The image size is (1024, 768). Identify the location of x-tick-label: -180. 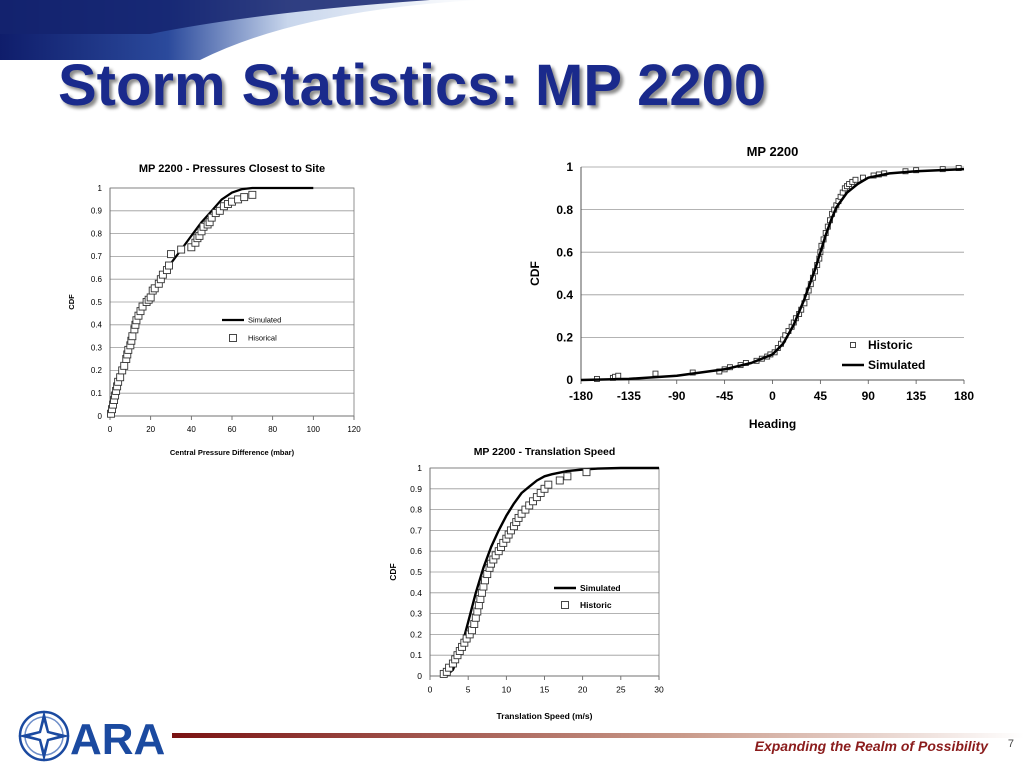
(581, 396).